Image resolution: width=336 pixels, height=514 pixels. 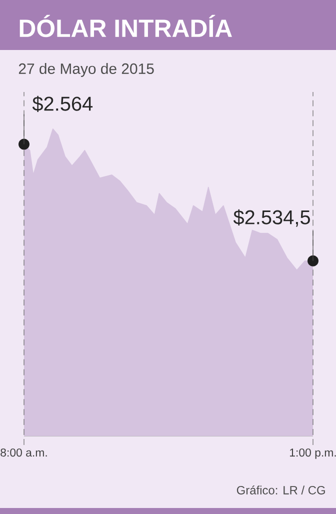 I want to click on annotation: $2.564, so click(x=62, y=104).